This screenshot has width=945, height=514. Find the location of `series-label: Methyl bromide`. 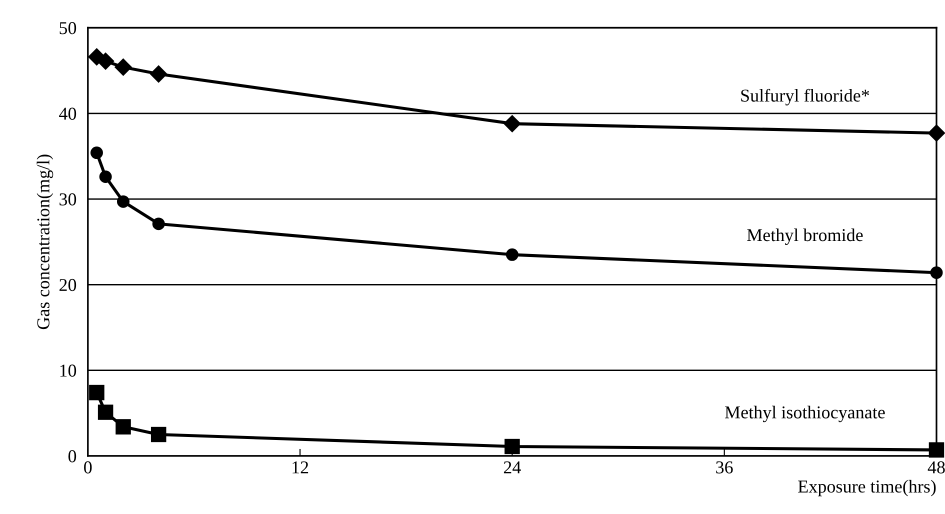

series-label: Methyl bromide is located at coordinates (805, 236).